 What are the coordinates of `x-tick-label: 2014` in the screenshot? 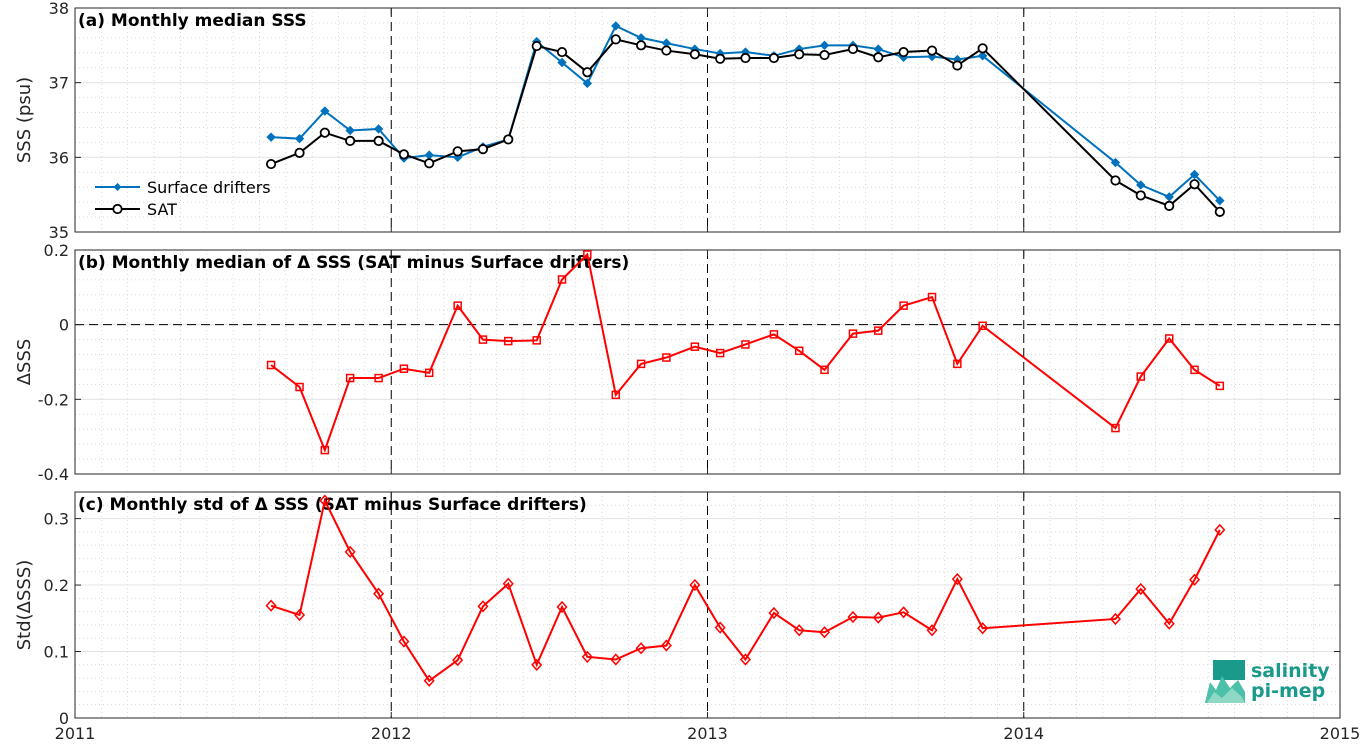 It's located at (1023, 733).